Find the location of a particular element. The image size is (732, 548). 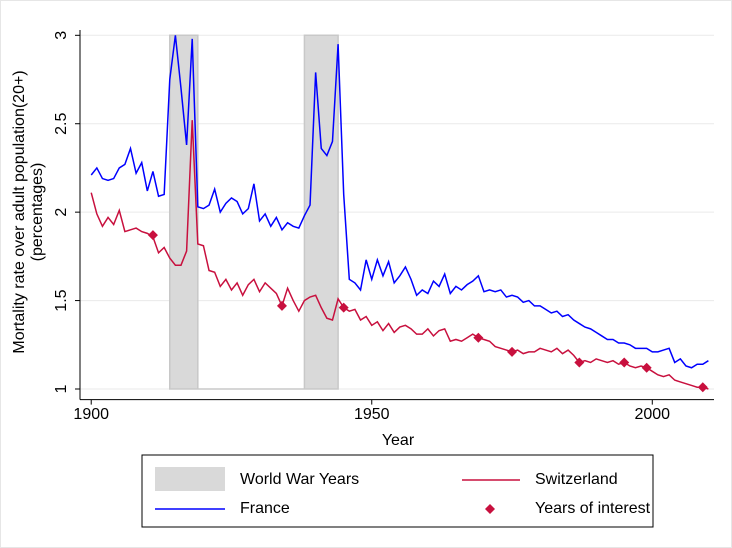

y-axis-title: (percentages) is located at coordinates (37, 212).